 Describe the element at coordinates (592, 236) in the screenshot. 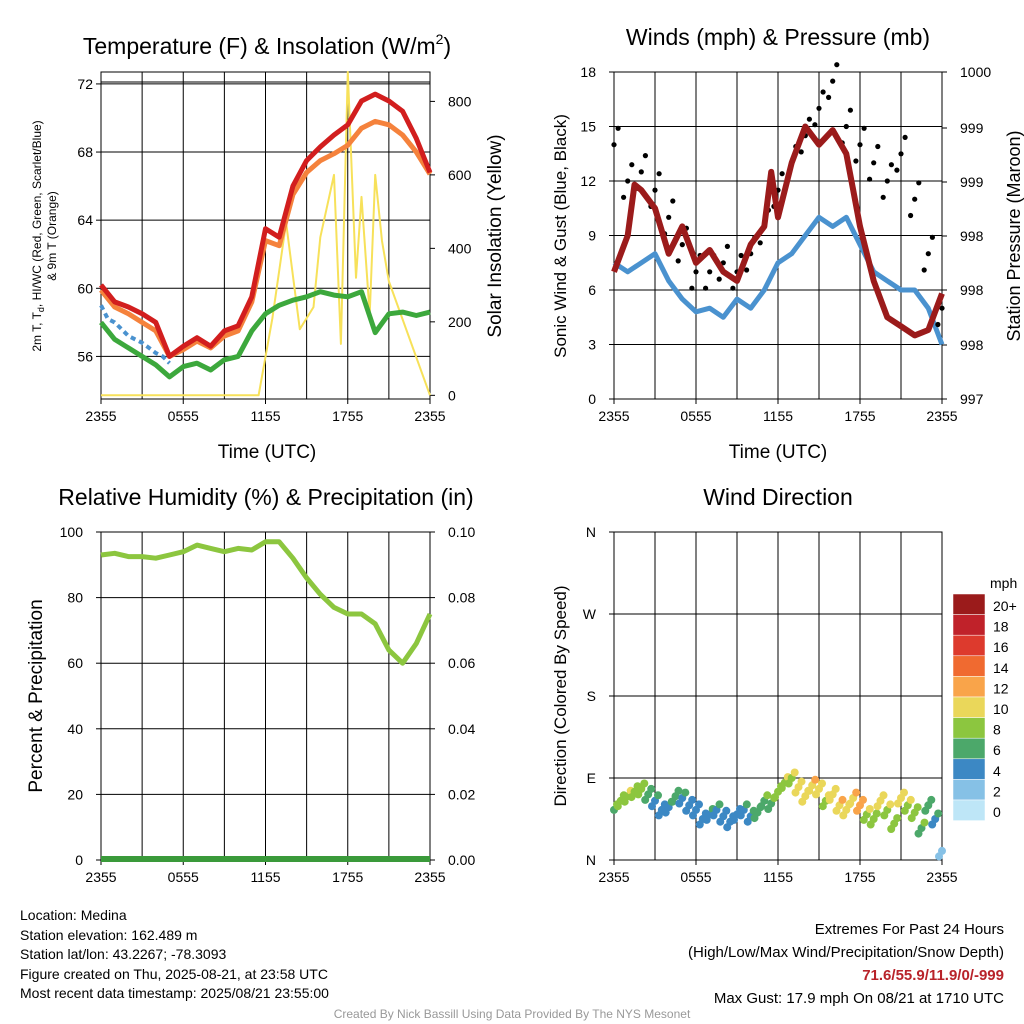

I see `y-tick-label: 9` at that location.